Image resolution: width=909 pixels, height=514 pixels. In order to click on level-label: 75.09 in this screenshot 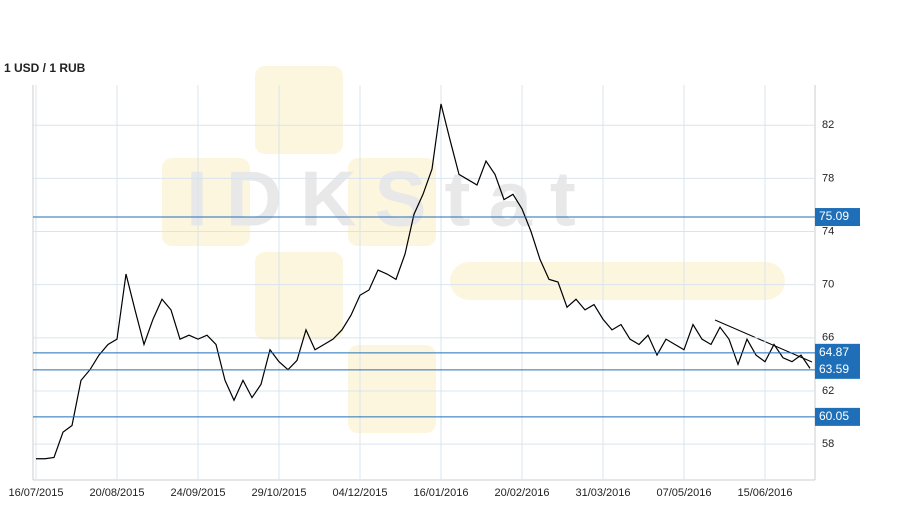, I will do `click(834, 216)`.